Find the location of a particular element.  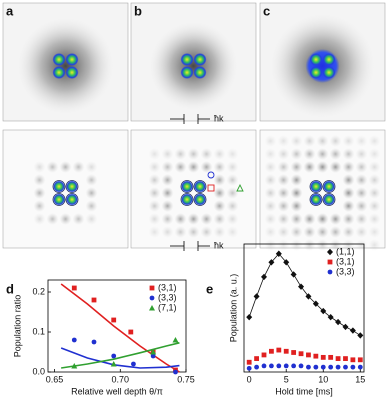

series-line is located at coordinates (304, 294).